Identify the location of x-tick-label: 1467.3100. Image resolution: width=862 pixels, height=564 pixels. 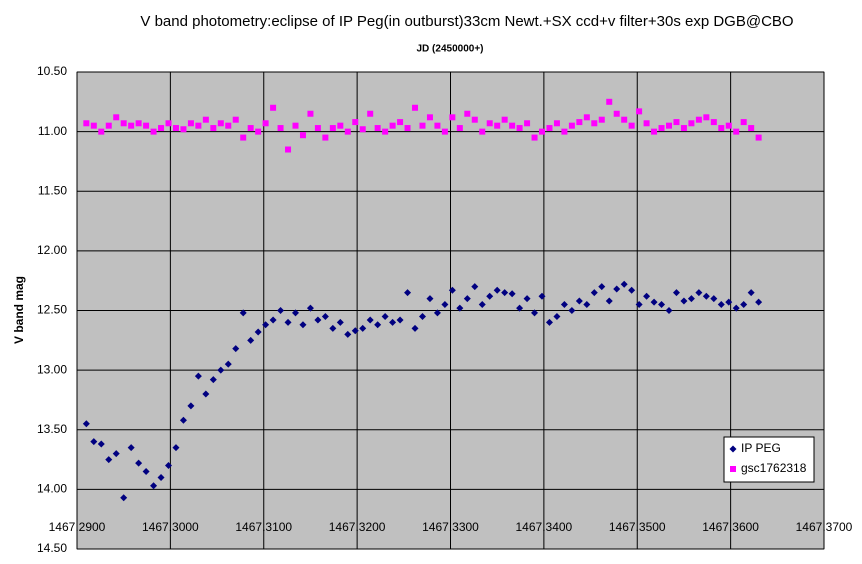
(263, 527).